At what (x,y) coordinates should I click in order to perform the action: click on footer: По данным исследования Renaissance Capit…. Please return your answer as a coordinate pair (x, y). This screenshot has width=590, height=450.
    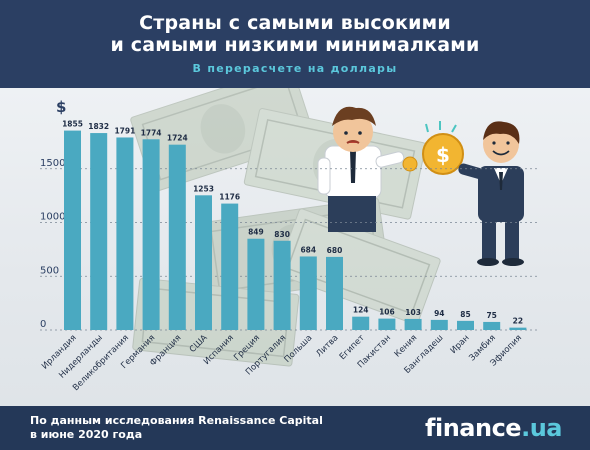
    Looking at the image, I should click on (295, 428).